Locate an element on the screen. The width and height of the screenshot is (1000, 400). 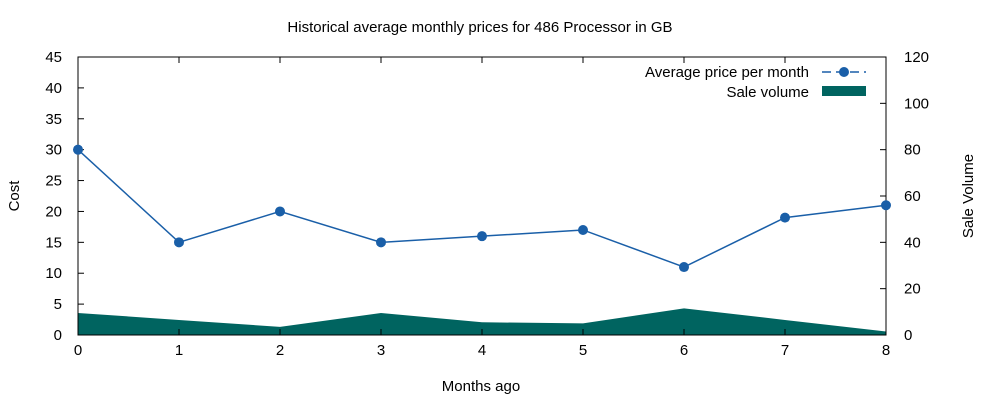
y-tick-label: 25 is located at coordinates (53, 181).